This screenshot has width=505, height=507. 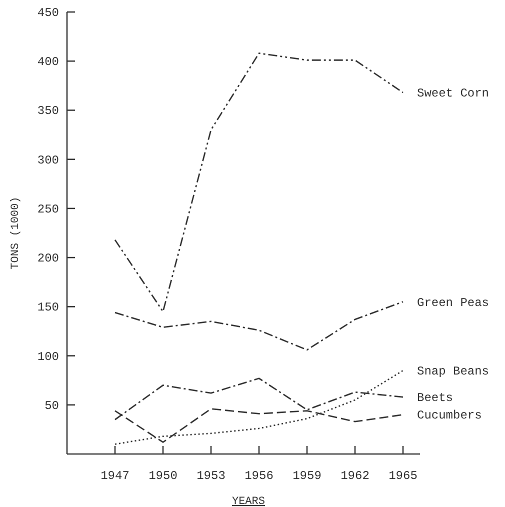 What do you see at coordinates (307, 476) in the screenshot?
I see `x-tick-label: 1959` at bounding box center [307, 476].